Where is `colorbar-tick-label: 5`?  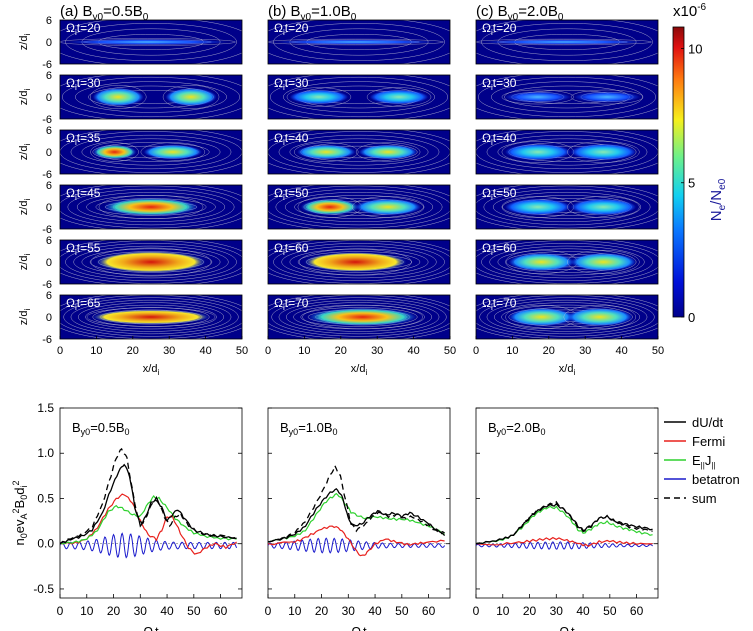 colorbar-tick-label: 5 is located at coordinates (691, 183).